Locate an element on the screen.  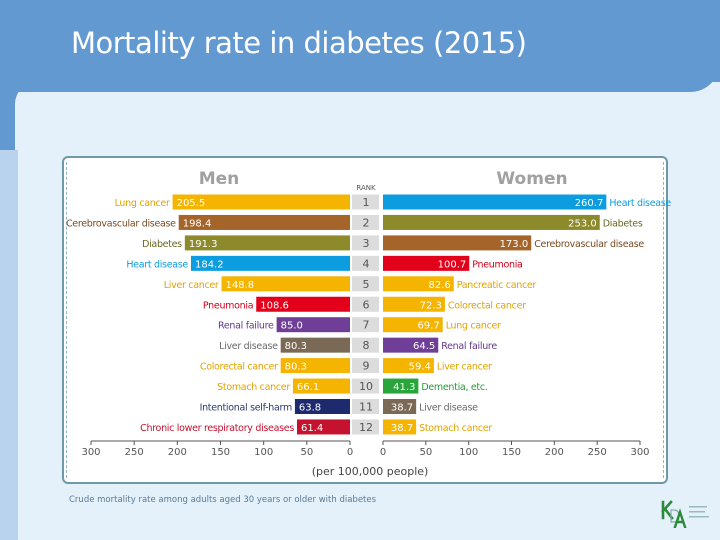
category-label-men: Liver cancer is located at coordinates (191, 285).